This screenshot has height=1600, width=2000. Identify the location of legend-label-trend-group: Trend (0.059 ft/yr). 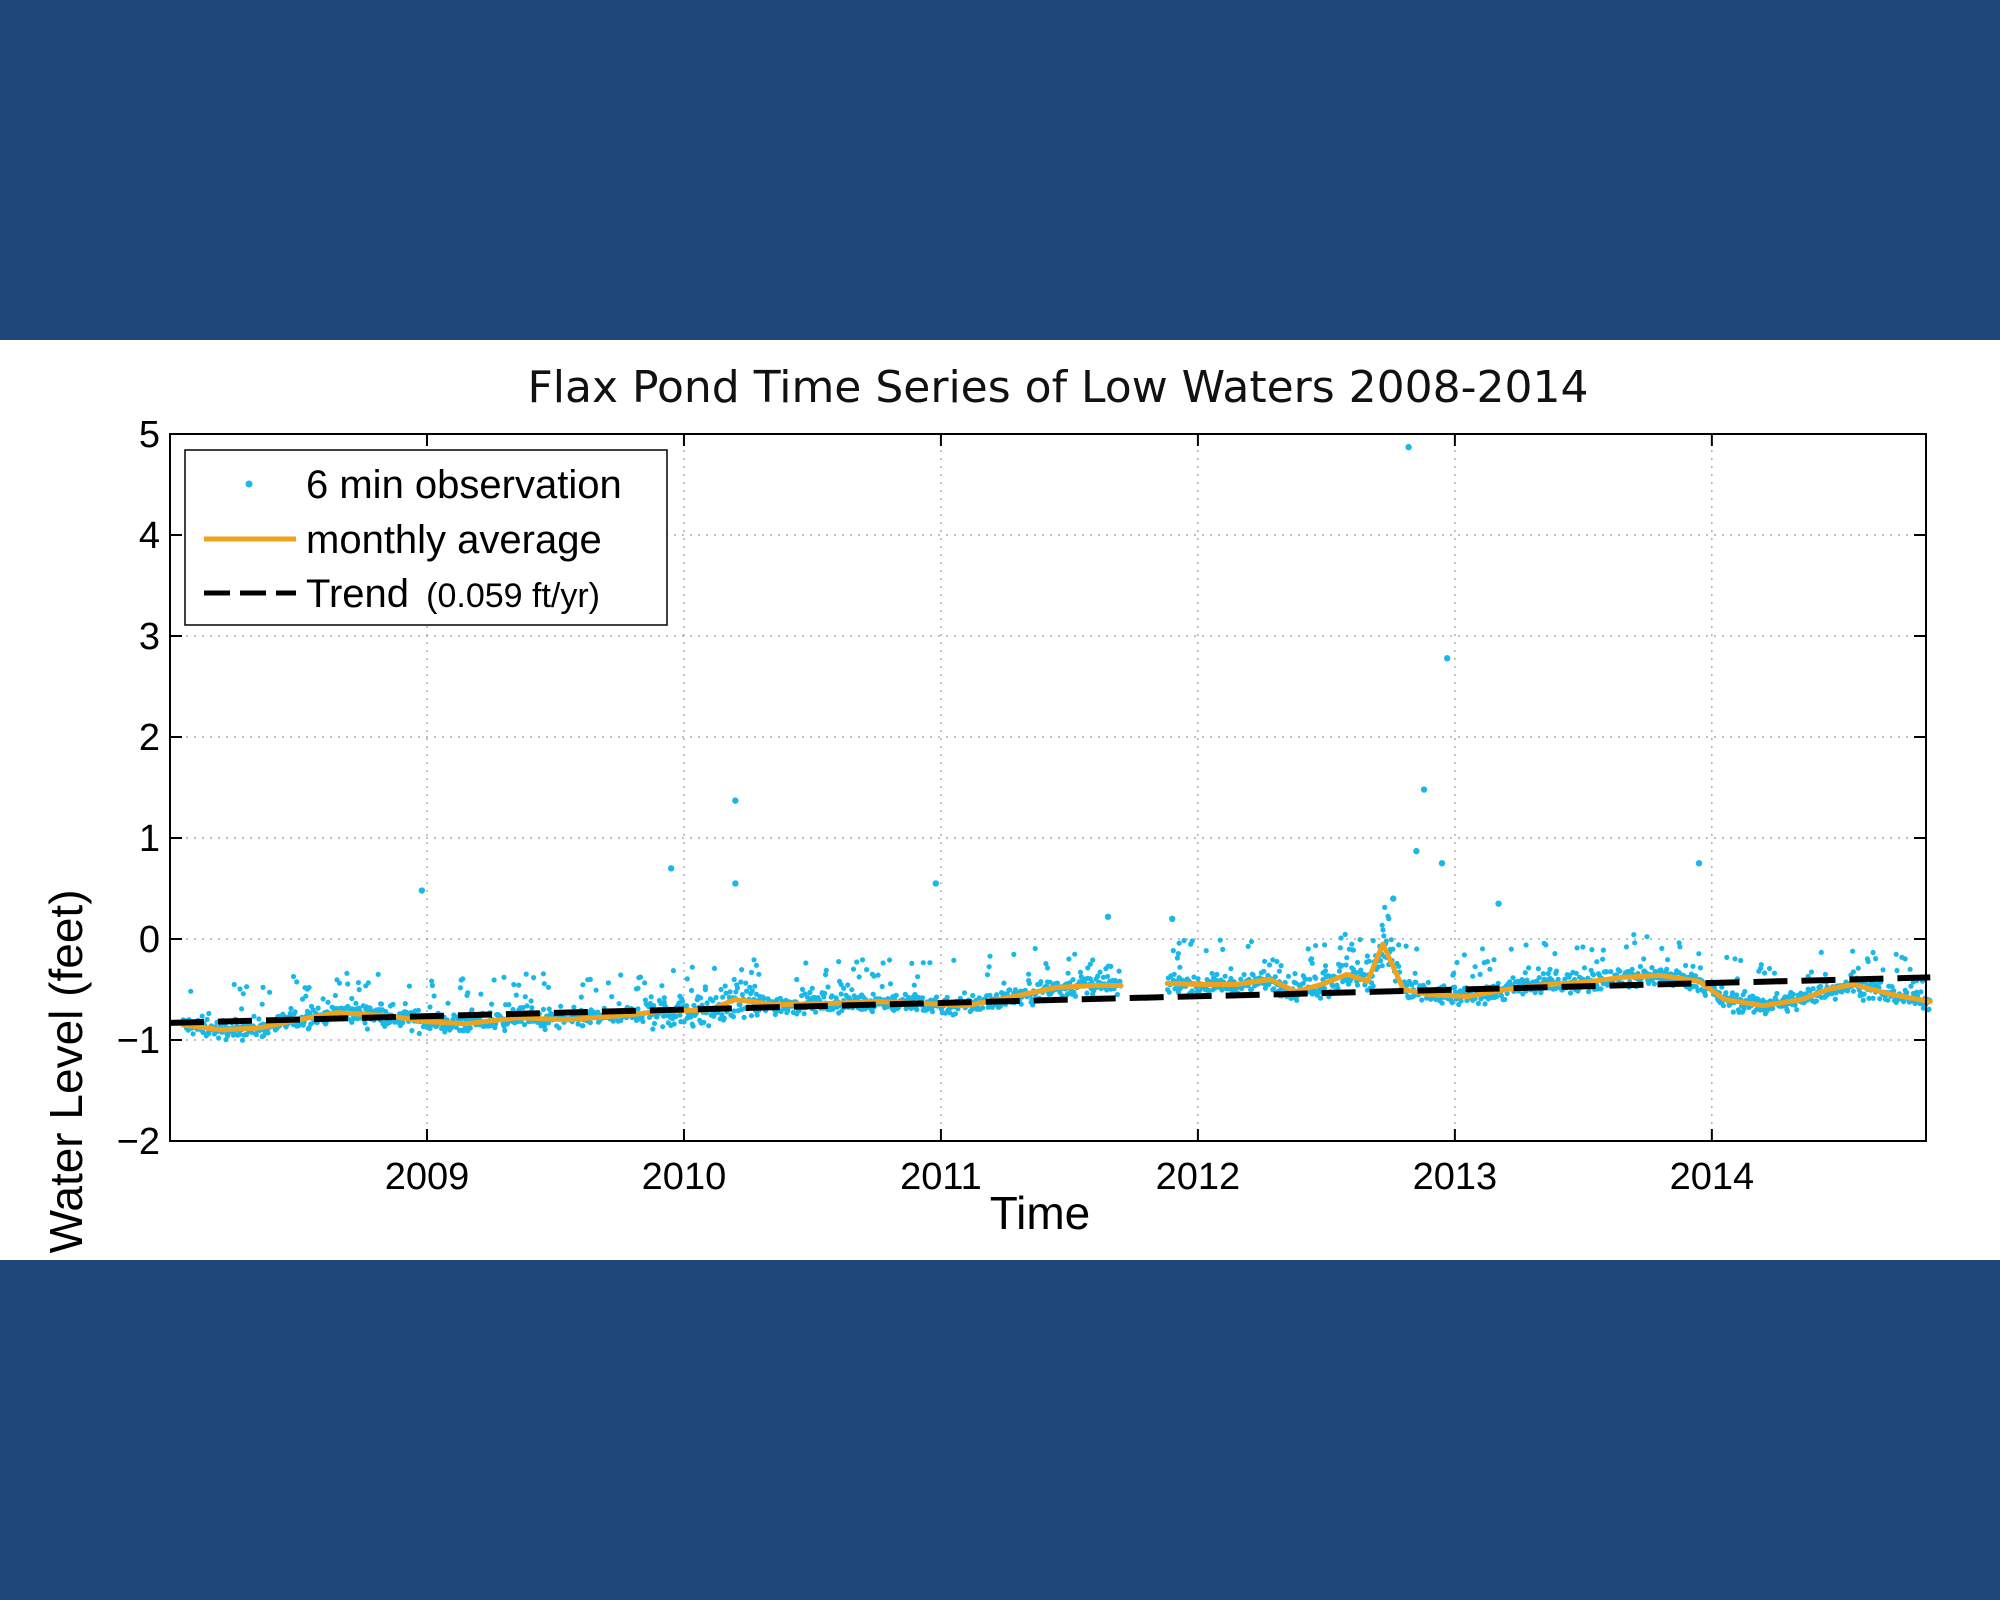
(453, 594).